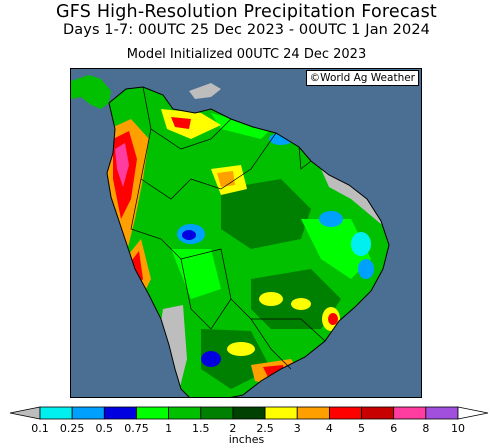 The height and width of the screenshot is (447, 493). I want to click on colorbar-arrow-low, so click(25, 413).